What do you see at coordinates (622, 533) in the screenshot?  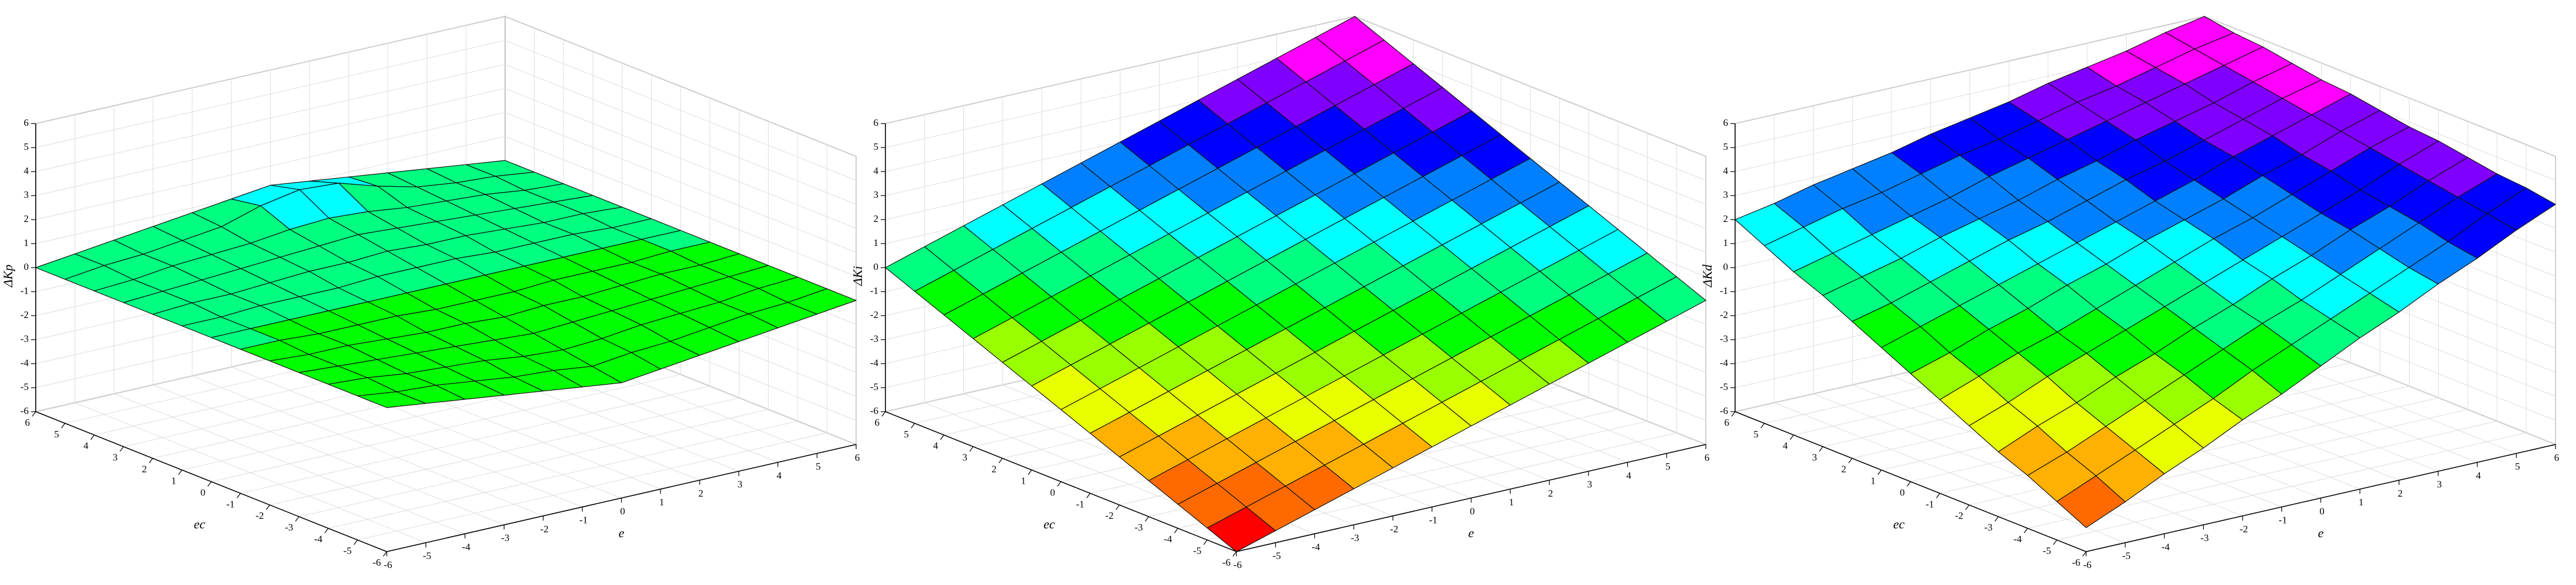 I see `x-axis-title: e` at bounding box center [622, 533].